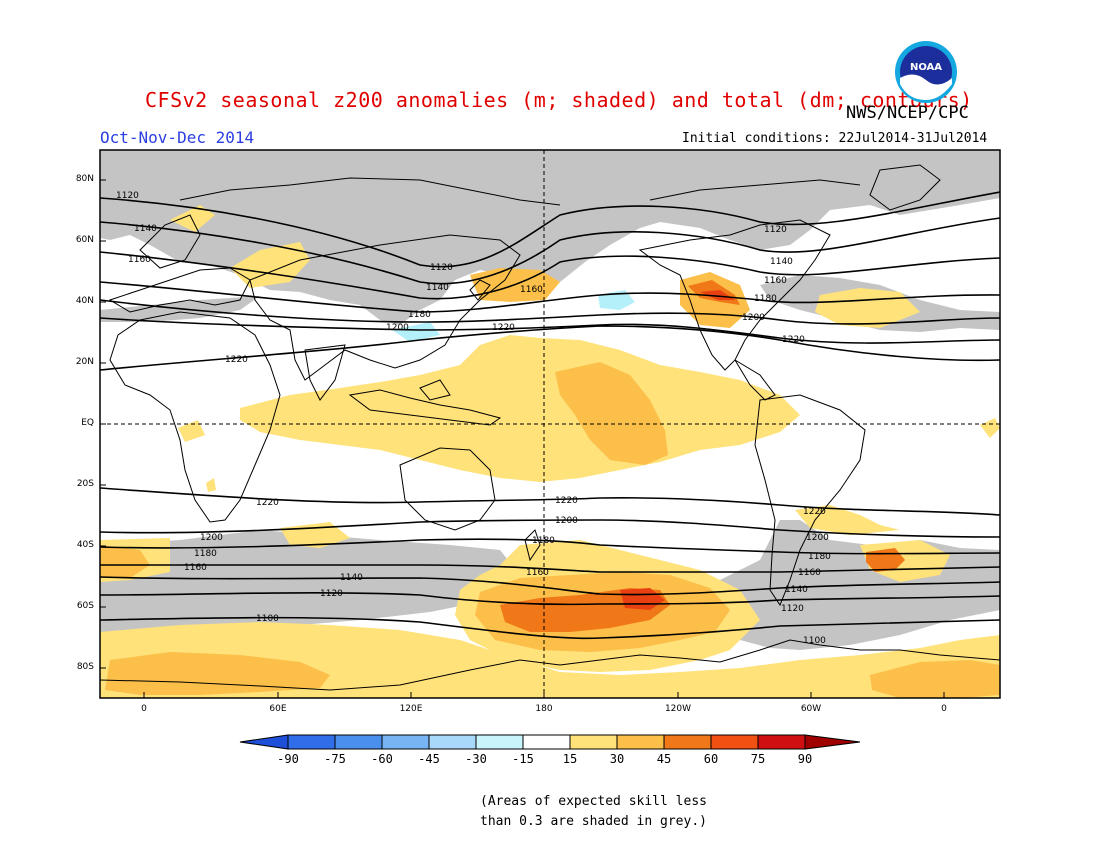 Image resolution: width=1100 pixels, height=850 pixels. I want to click on lat-label-40n: 40N, so click(84, 301).